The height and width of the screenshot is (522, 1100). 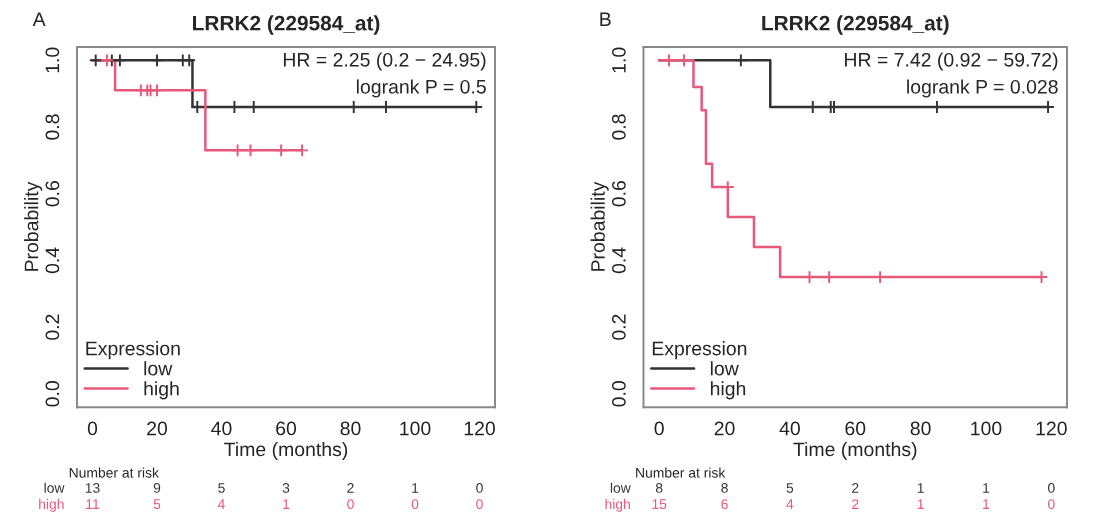 What do you see at coordinates (605, 19) in the screenshot?
I see `text: B` at bounding box center [605, 19].